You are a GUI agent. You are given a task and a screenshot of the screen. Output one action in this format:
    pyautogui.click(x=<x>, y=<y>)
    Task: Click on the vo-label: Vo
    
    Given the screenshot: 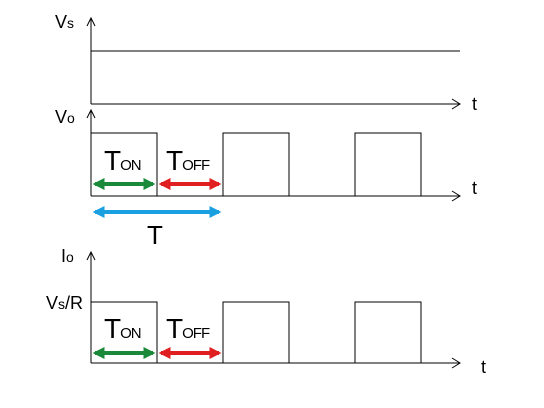 What is the action you would take?
    pyautogui.click(x=65, y=117)
    